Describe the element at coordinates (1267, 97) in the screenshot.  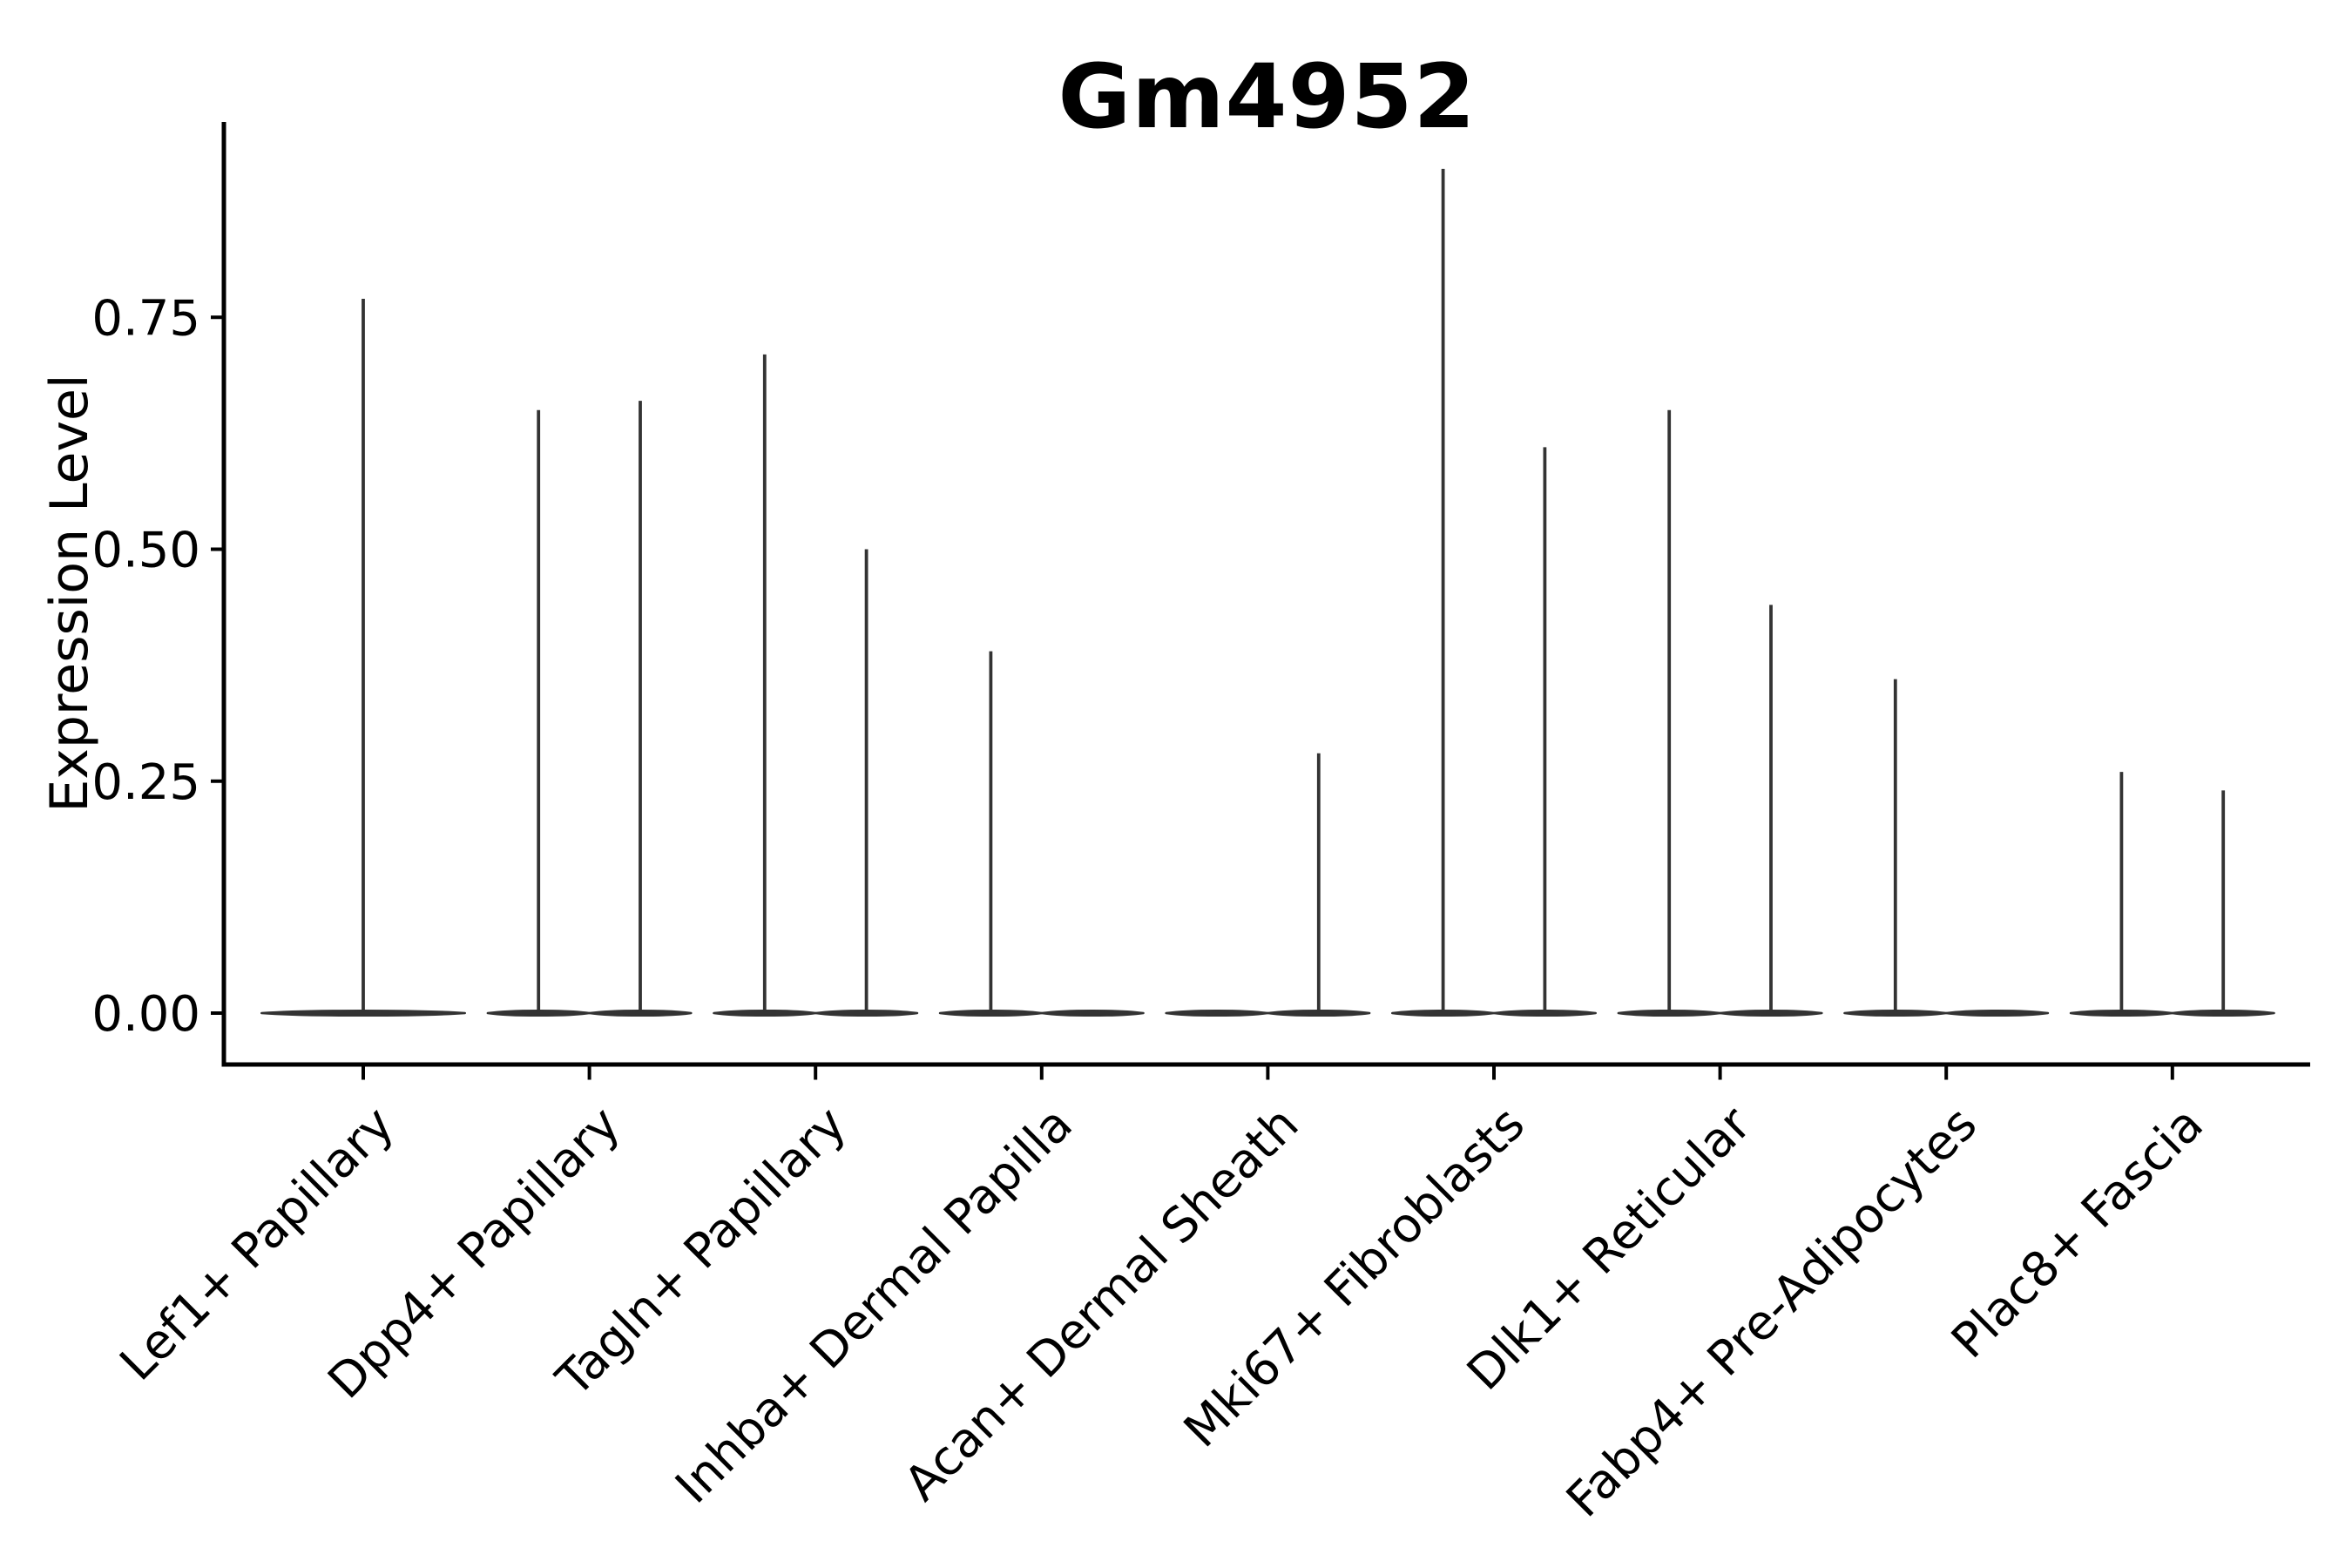
I see `chart-title: Gm4952` at that location.